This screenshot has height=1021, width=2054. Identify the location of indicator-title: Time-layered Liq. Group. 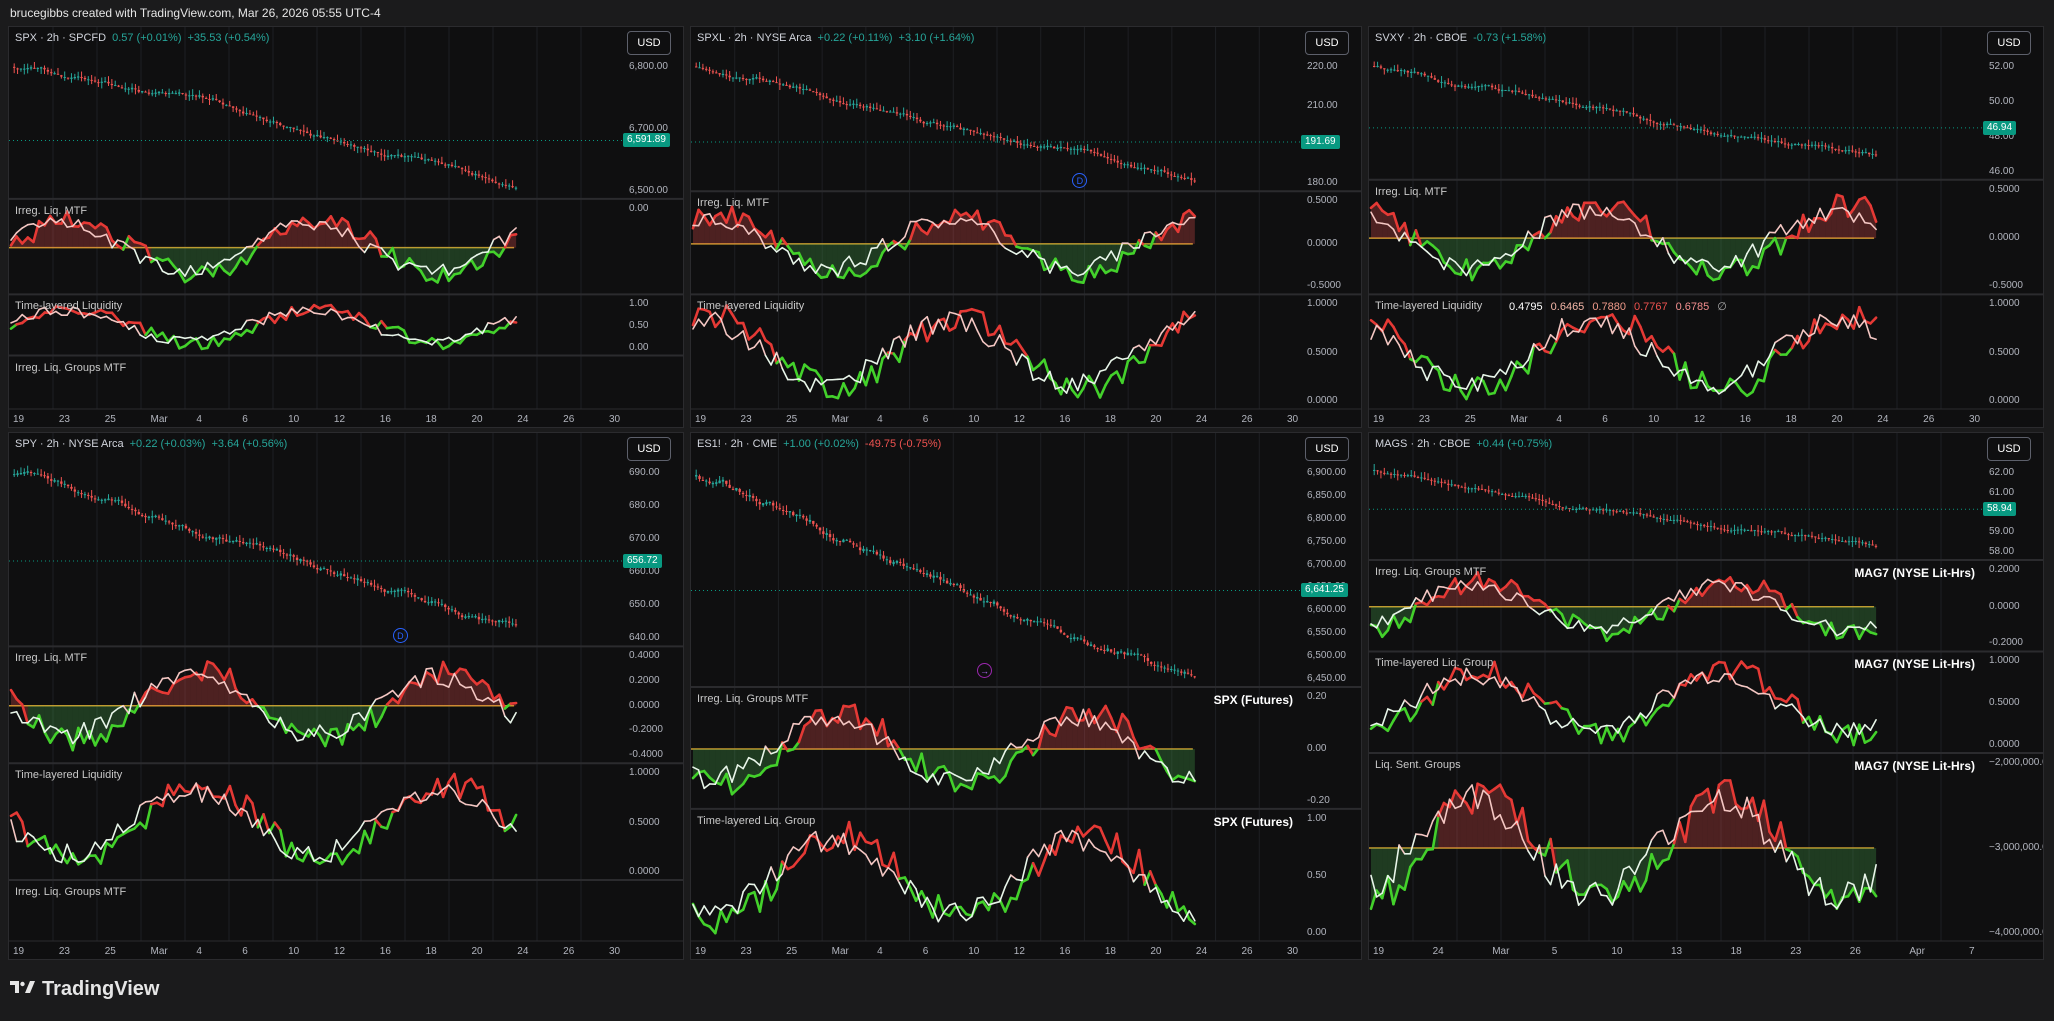
(756, 820).